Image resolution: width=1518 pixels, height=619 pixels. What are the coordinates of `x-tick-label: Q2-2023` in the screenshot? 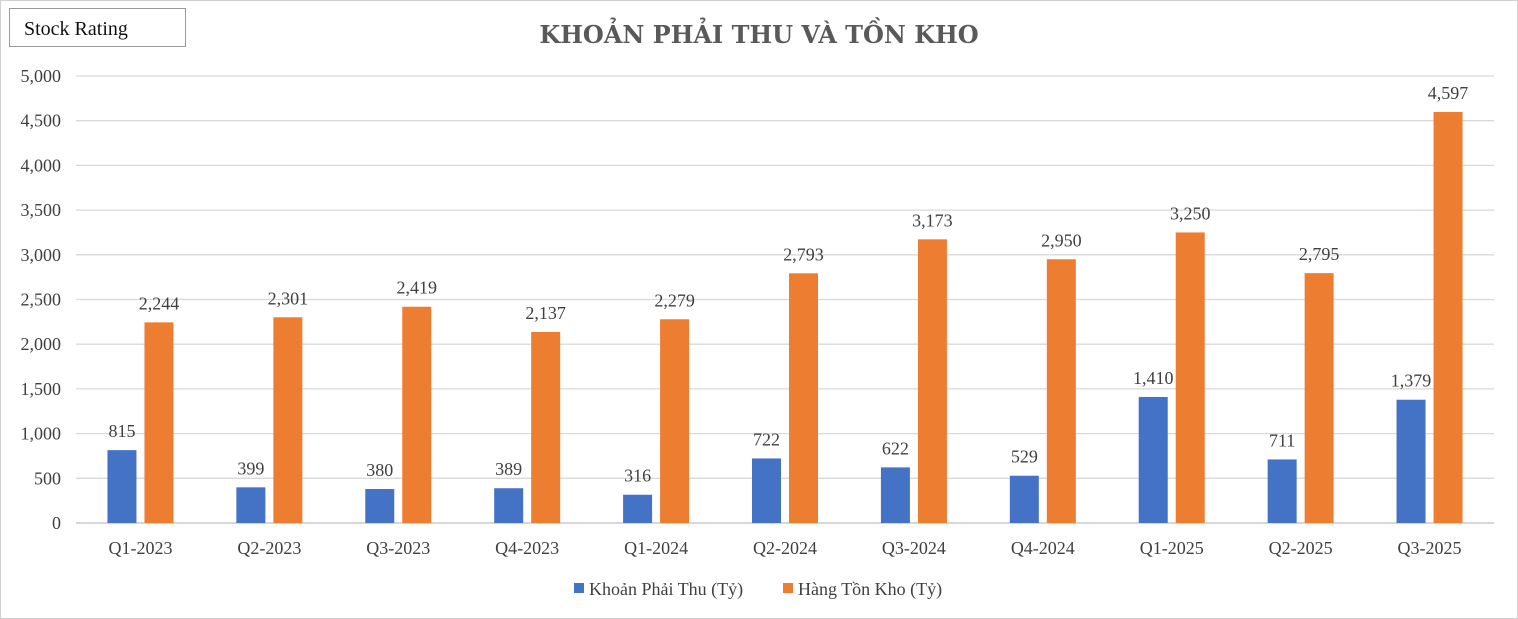 It's located at (269, 548).